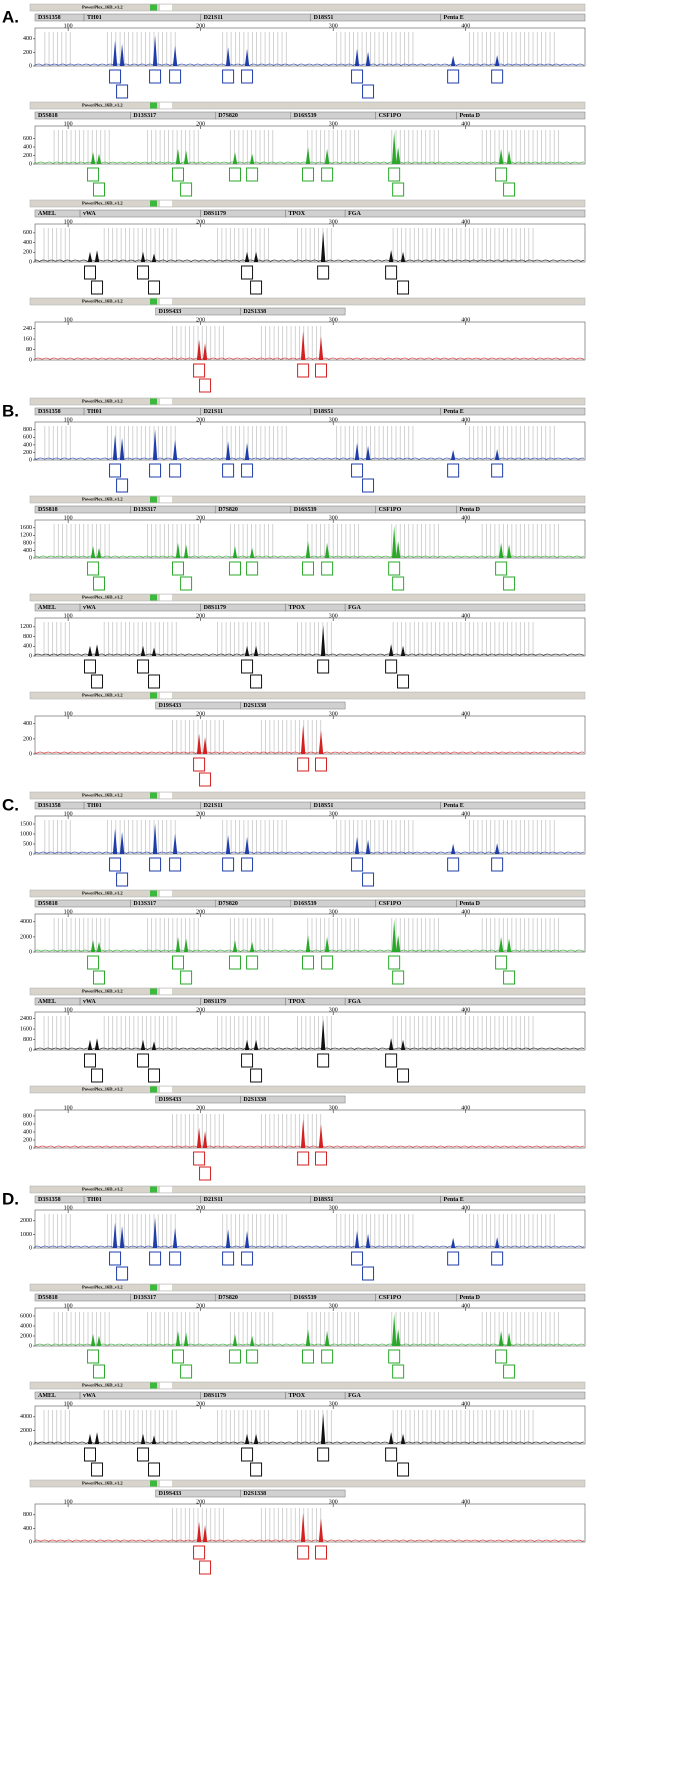 The height and width of the screenshot is (1780, 677). I want to click on locus-name: TH01, so click(94, 1200).